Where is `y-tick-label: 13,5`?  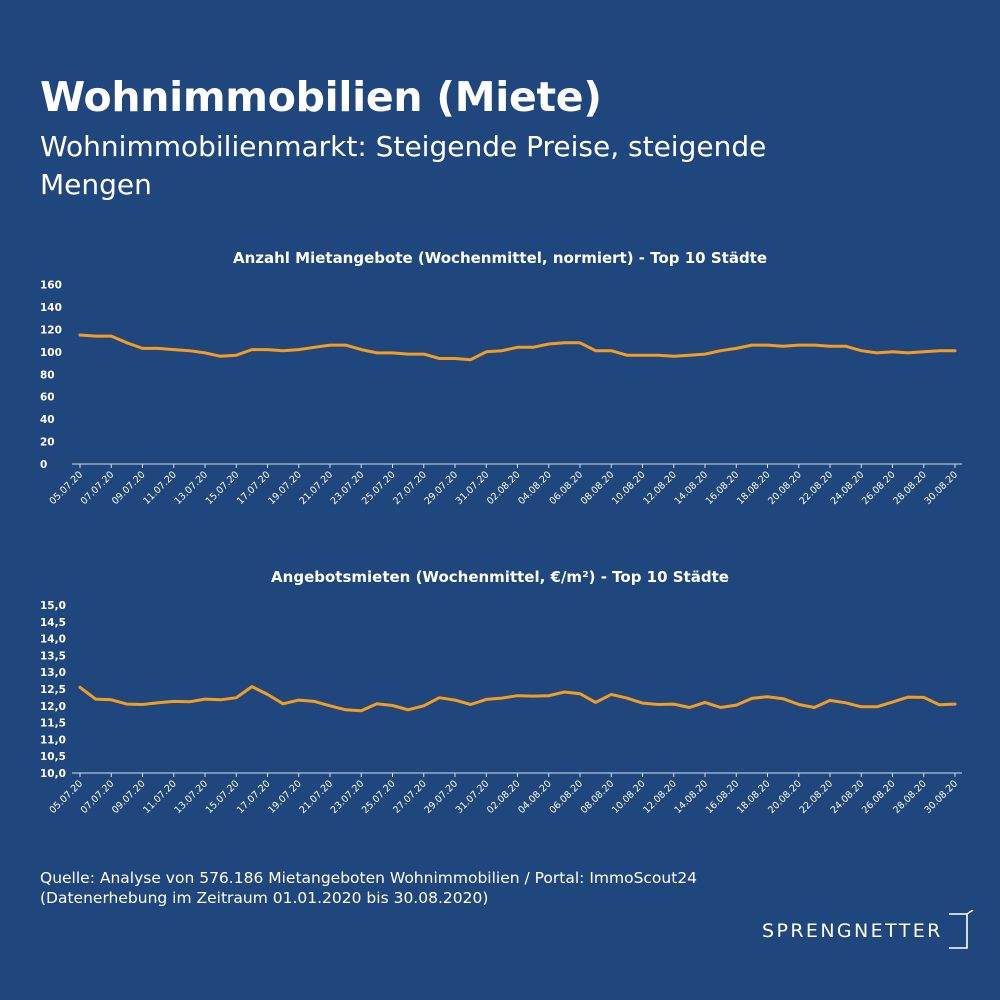
y-tick-label: 13,5 is located at coordinates (53, 656).